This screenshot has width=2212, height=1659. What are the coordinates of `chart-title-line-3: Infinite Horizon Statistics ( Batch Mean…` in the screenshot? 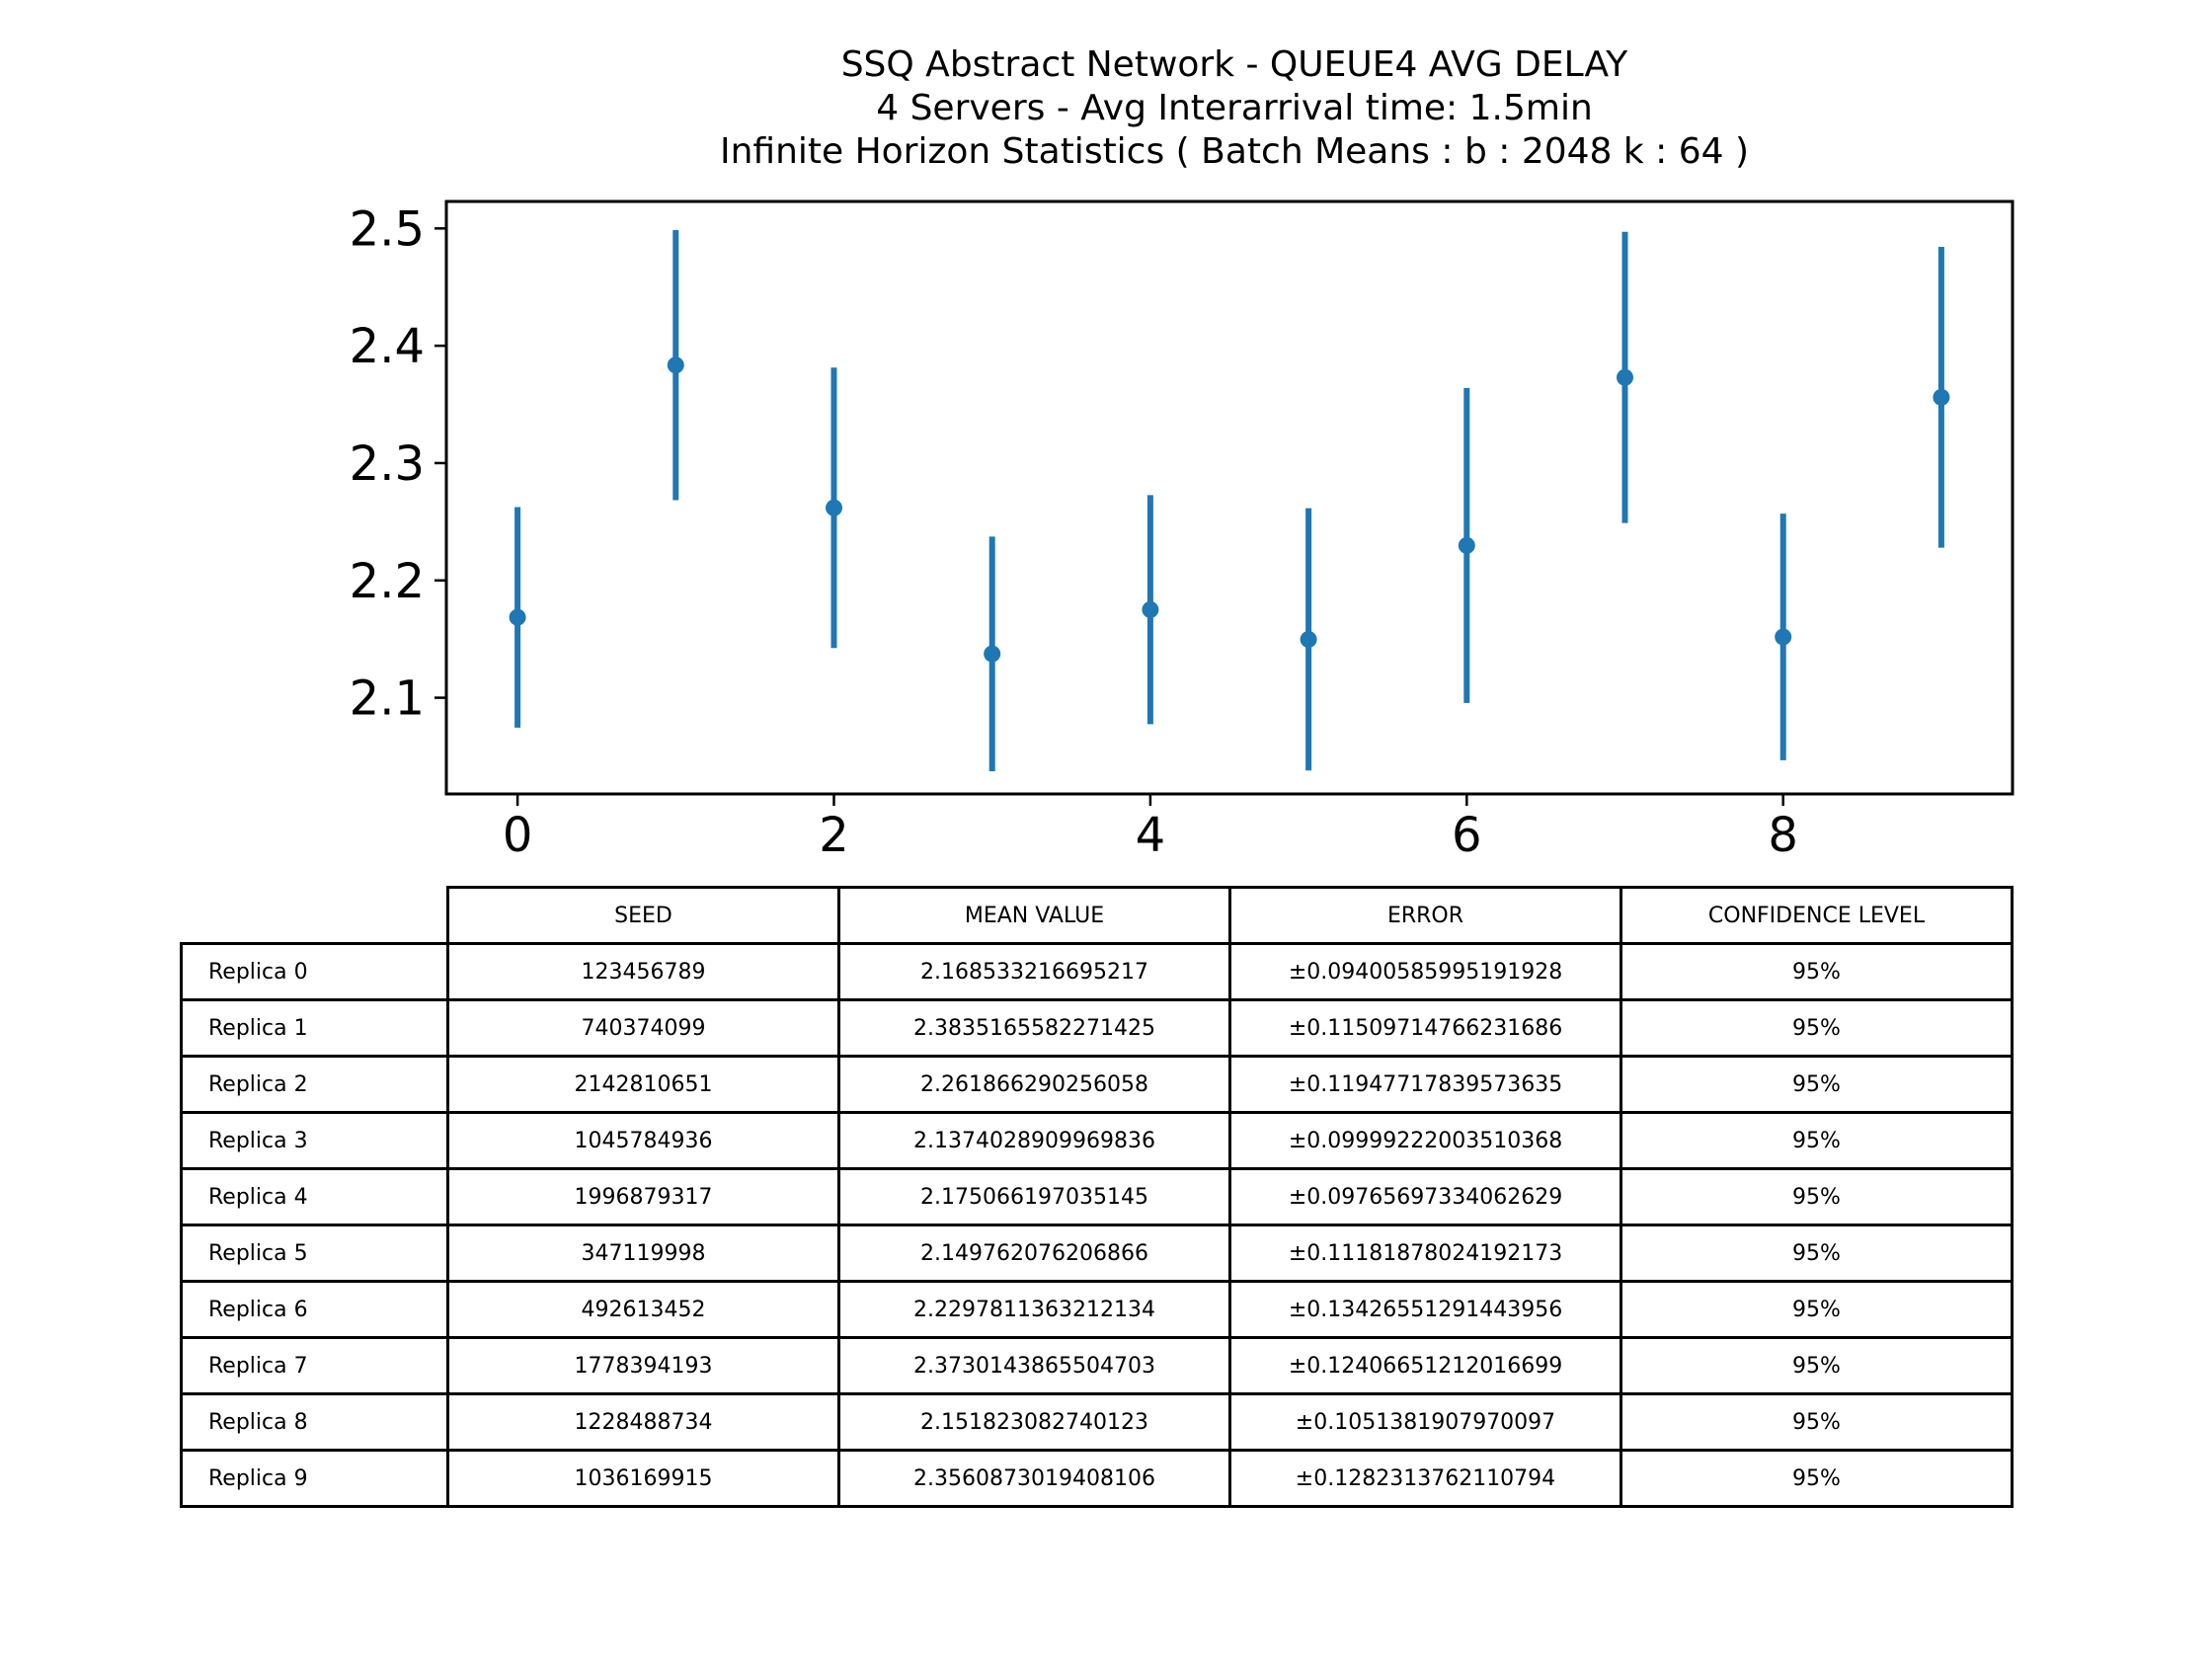 It's located at (1234, 152).